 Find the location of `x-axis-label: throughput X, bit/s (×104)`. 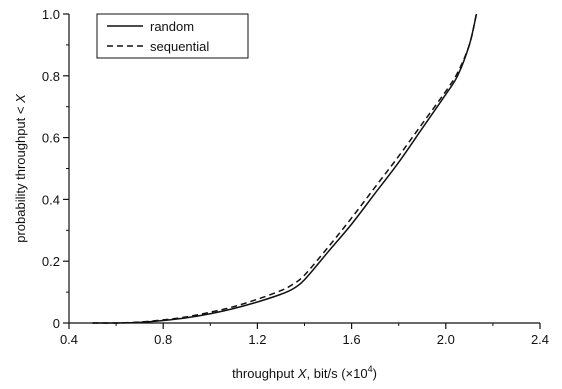

x-axis-label: throughput X, bit/s (×104) is located at coordinates (304, 372).